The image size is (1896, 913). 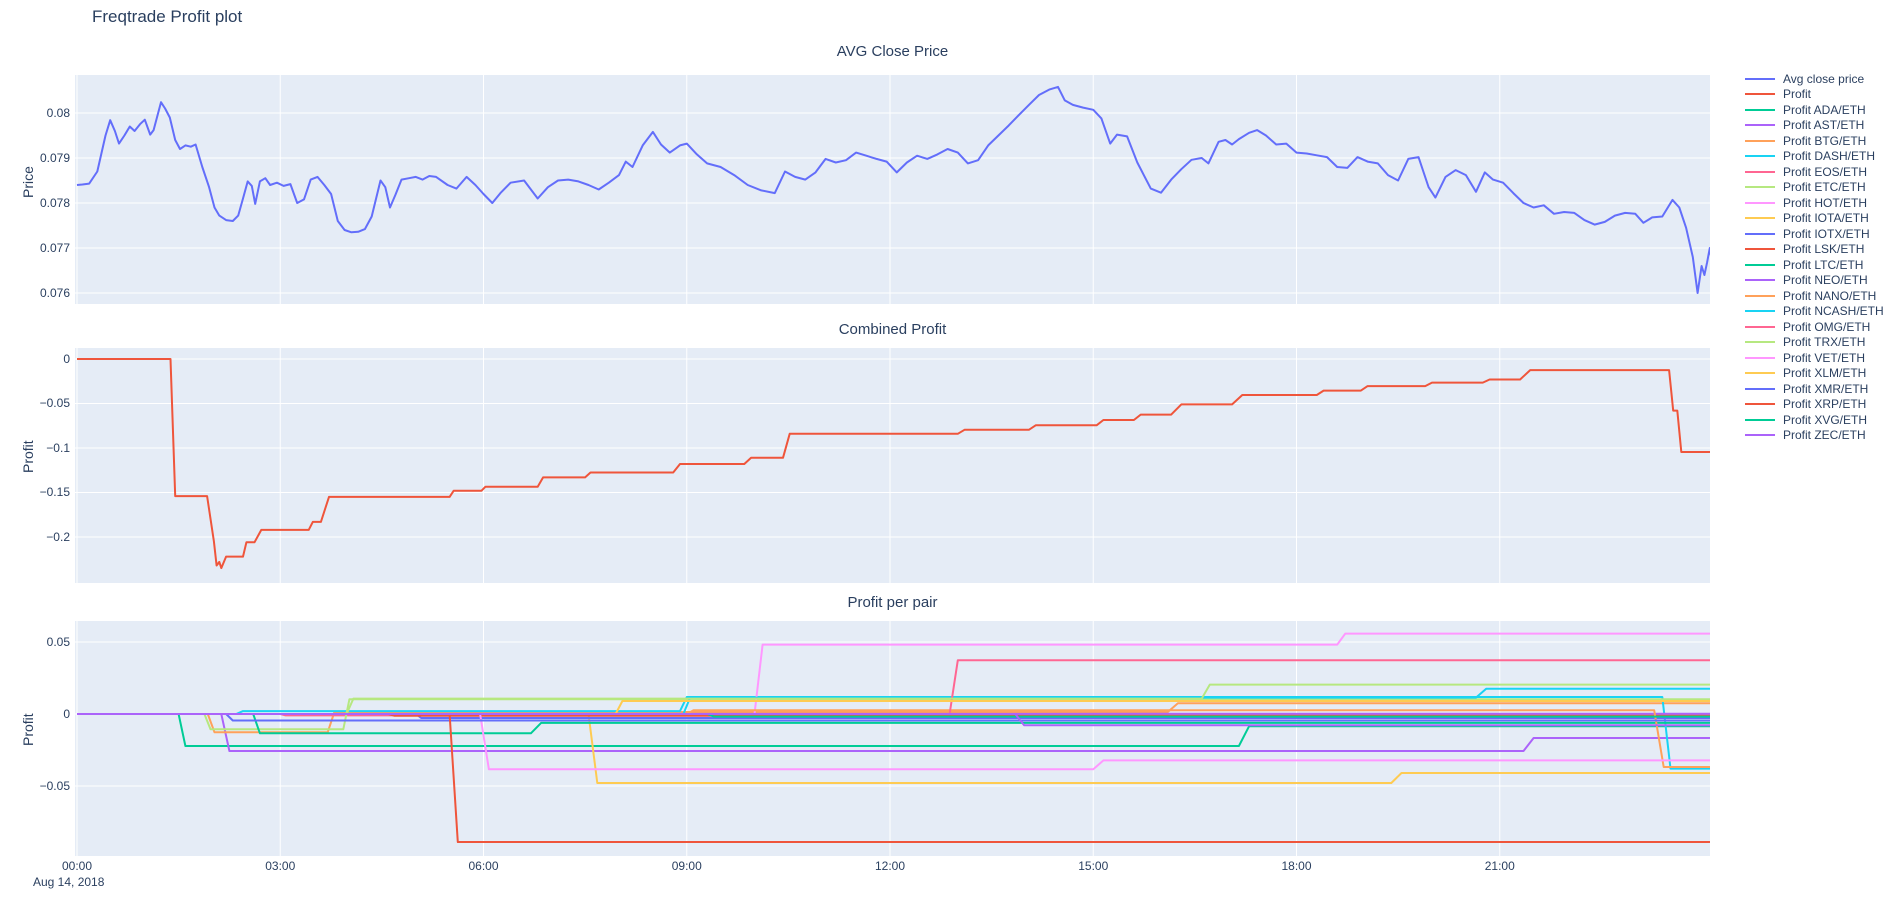 I want to click on x-tick-label: 06:00, so click(x=483, y=866).